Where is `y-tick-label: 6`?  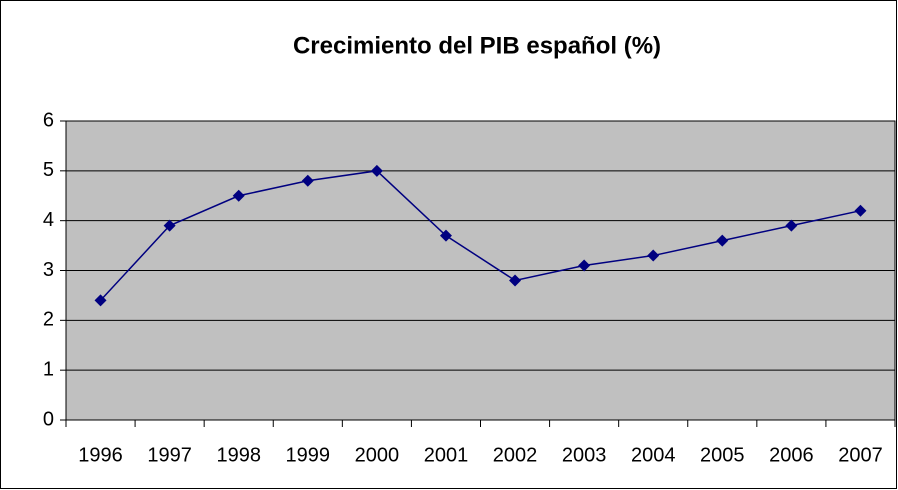
y-tick-label: 6 is located at coordinates (48, 120).